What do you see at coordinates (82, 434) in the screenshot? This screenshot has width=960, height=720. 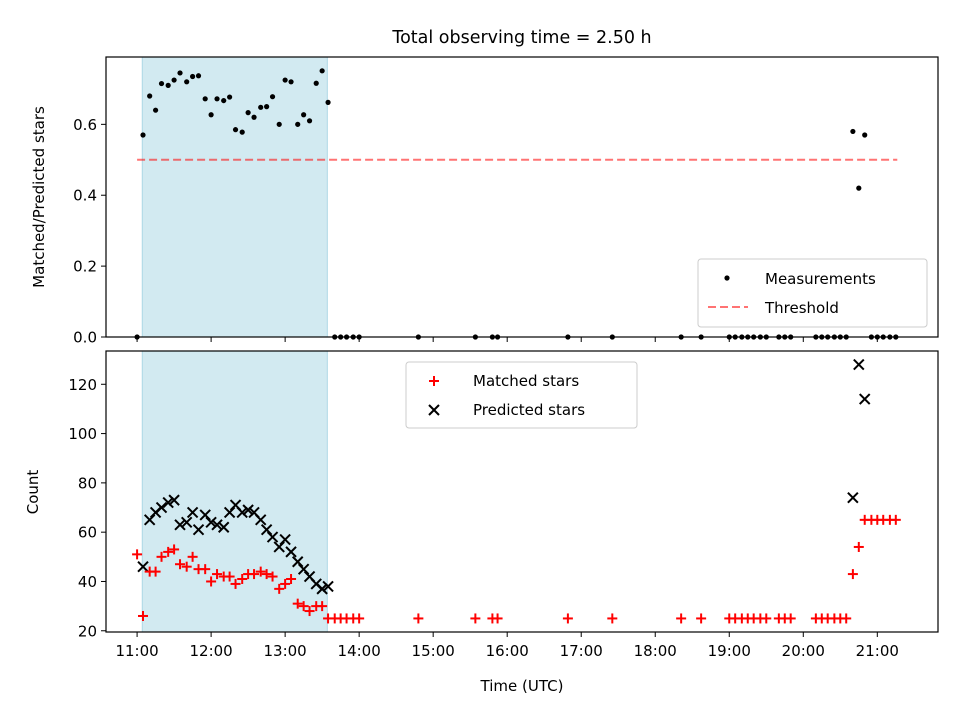 I see `bottom-y-tick-label: 100` at bounding box center [82, 434].